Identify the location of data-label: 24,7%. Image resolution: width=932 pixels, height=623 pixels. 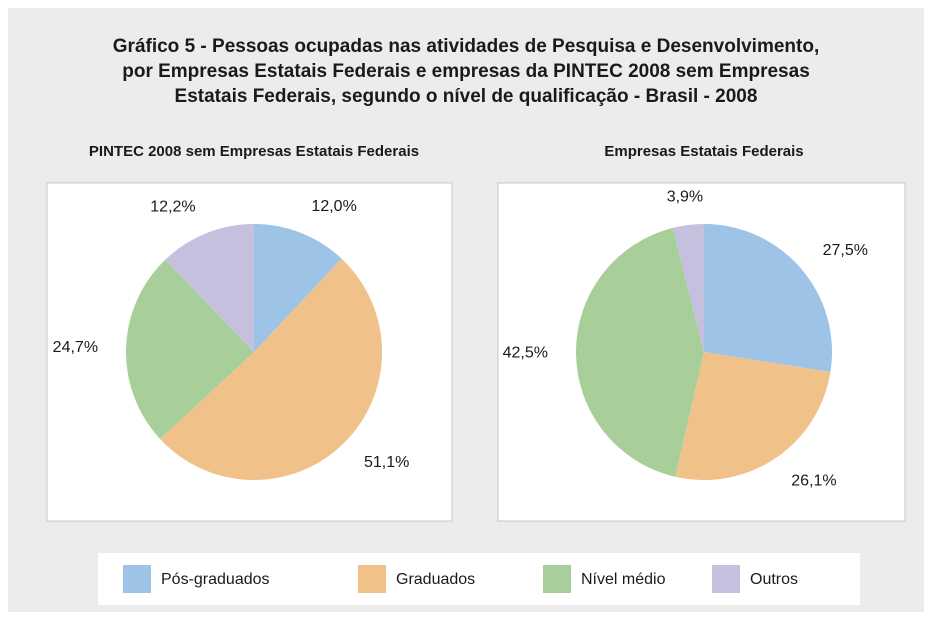
(75, 347).